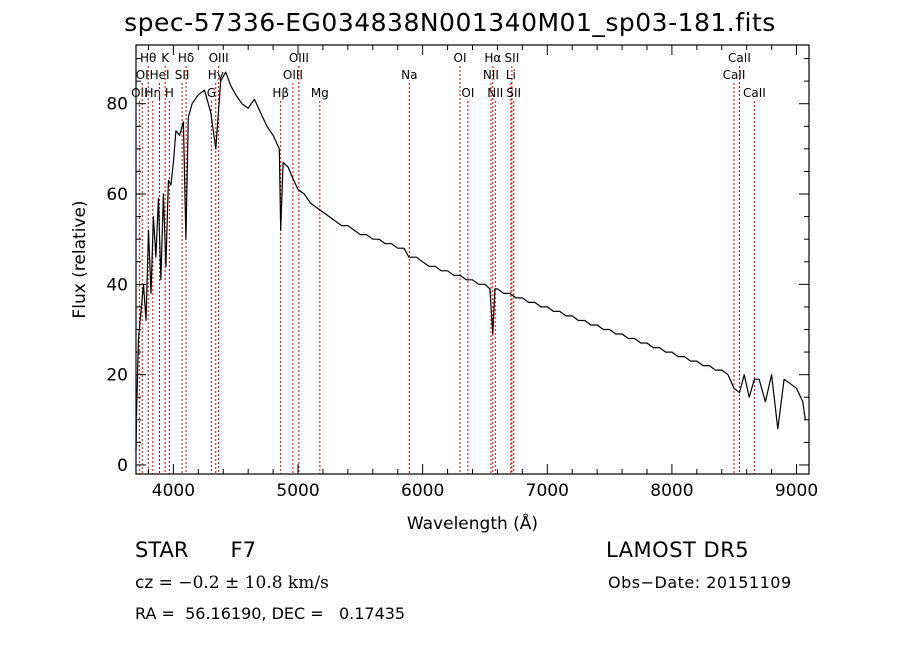  I want to click on line-marker-label: Hα, so click(492, 58).